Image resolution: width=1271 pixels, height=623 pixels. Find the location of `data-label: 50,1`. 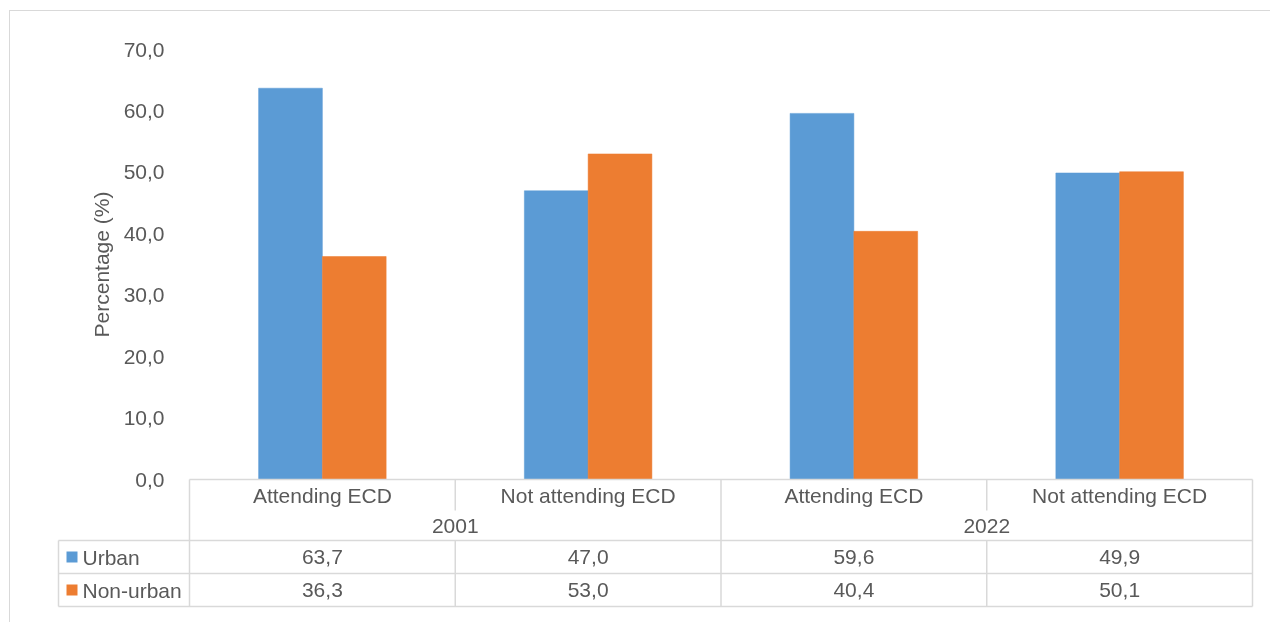

data-label: 50,1 is located at coordinates (1120, 589).